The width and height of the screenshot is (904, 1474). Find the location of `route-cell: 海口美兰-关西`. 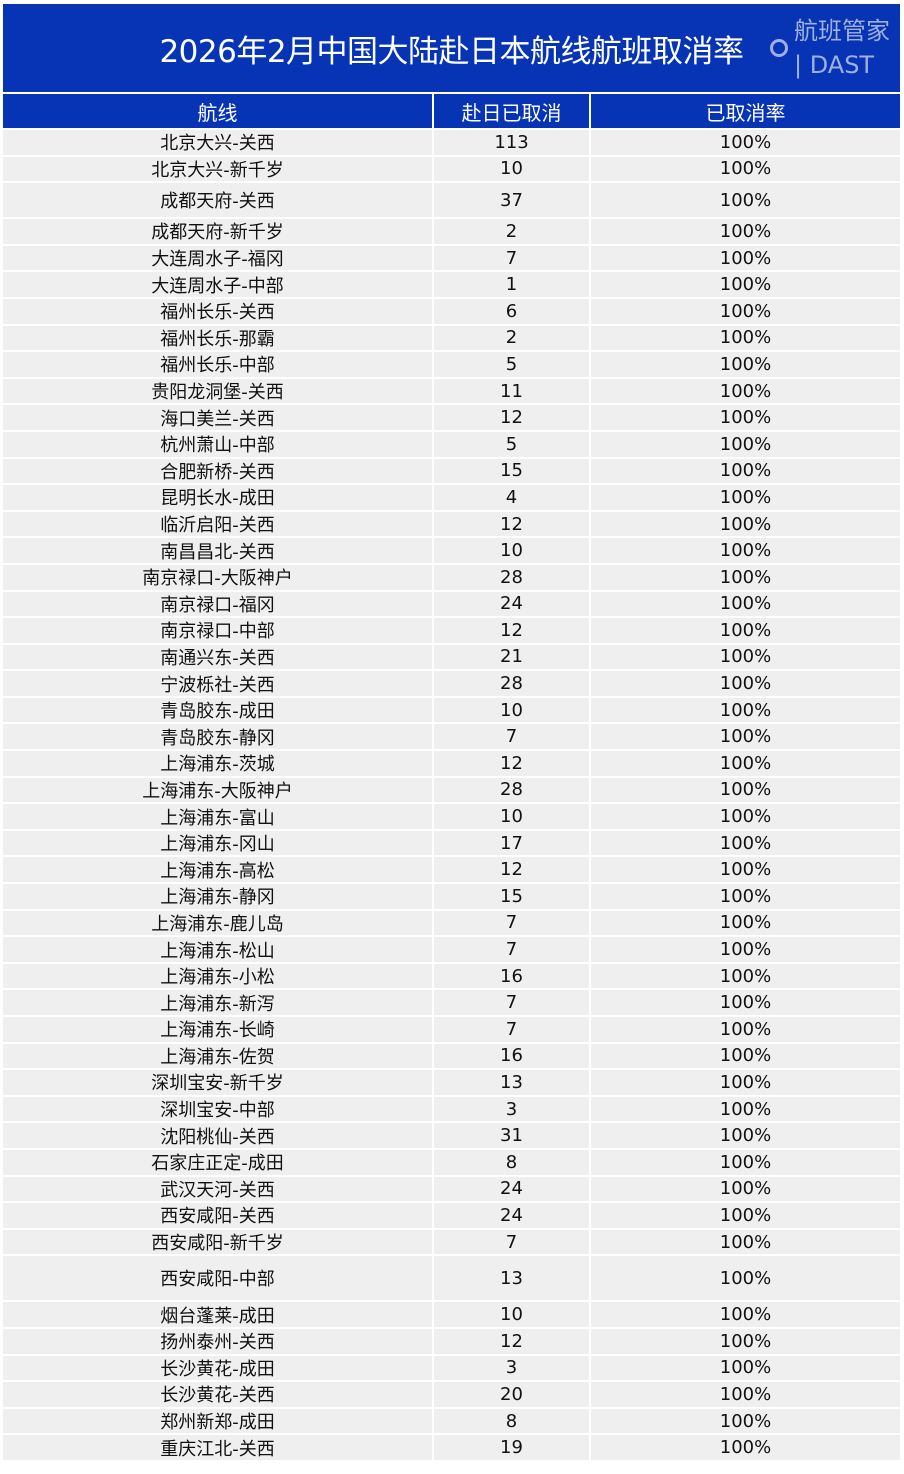

route-cell: 海口美兰-关西 is located at coordinates (217, 419).